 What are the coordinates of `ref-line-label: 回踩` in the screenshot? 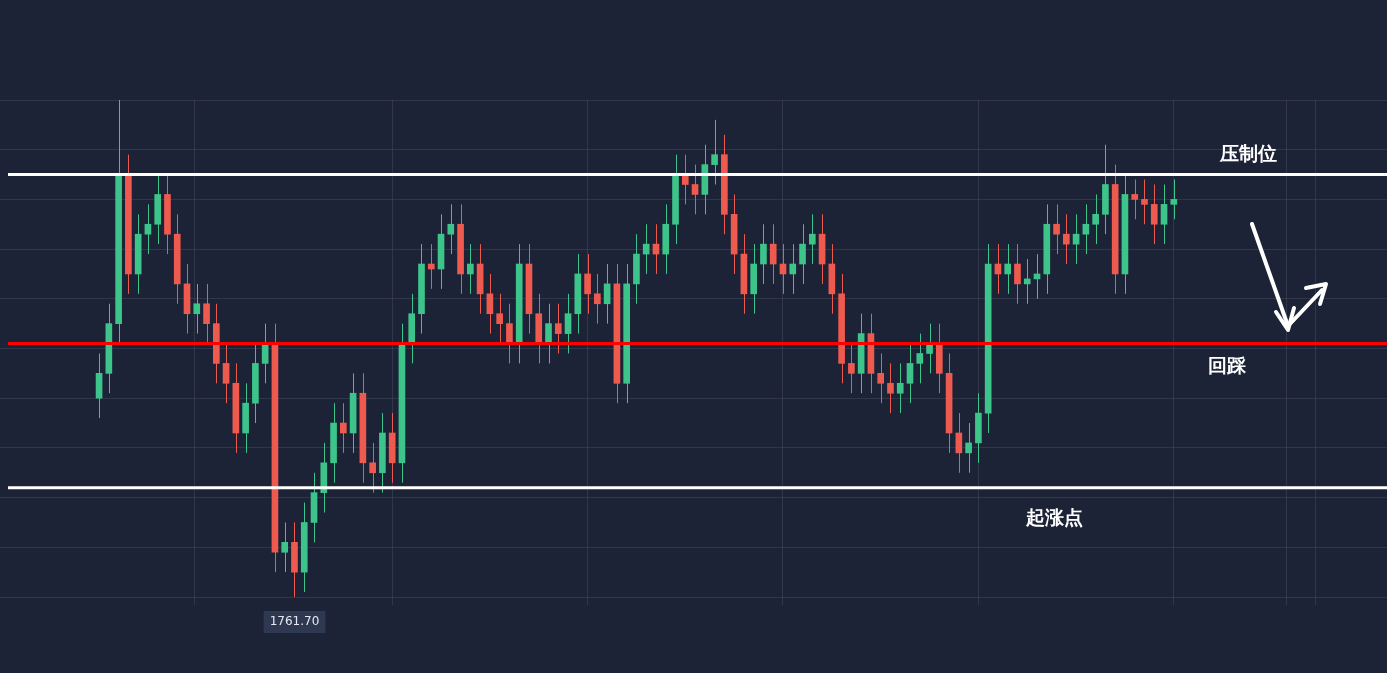 It's located at (1228, 364).